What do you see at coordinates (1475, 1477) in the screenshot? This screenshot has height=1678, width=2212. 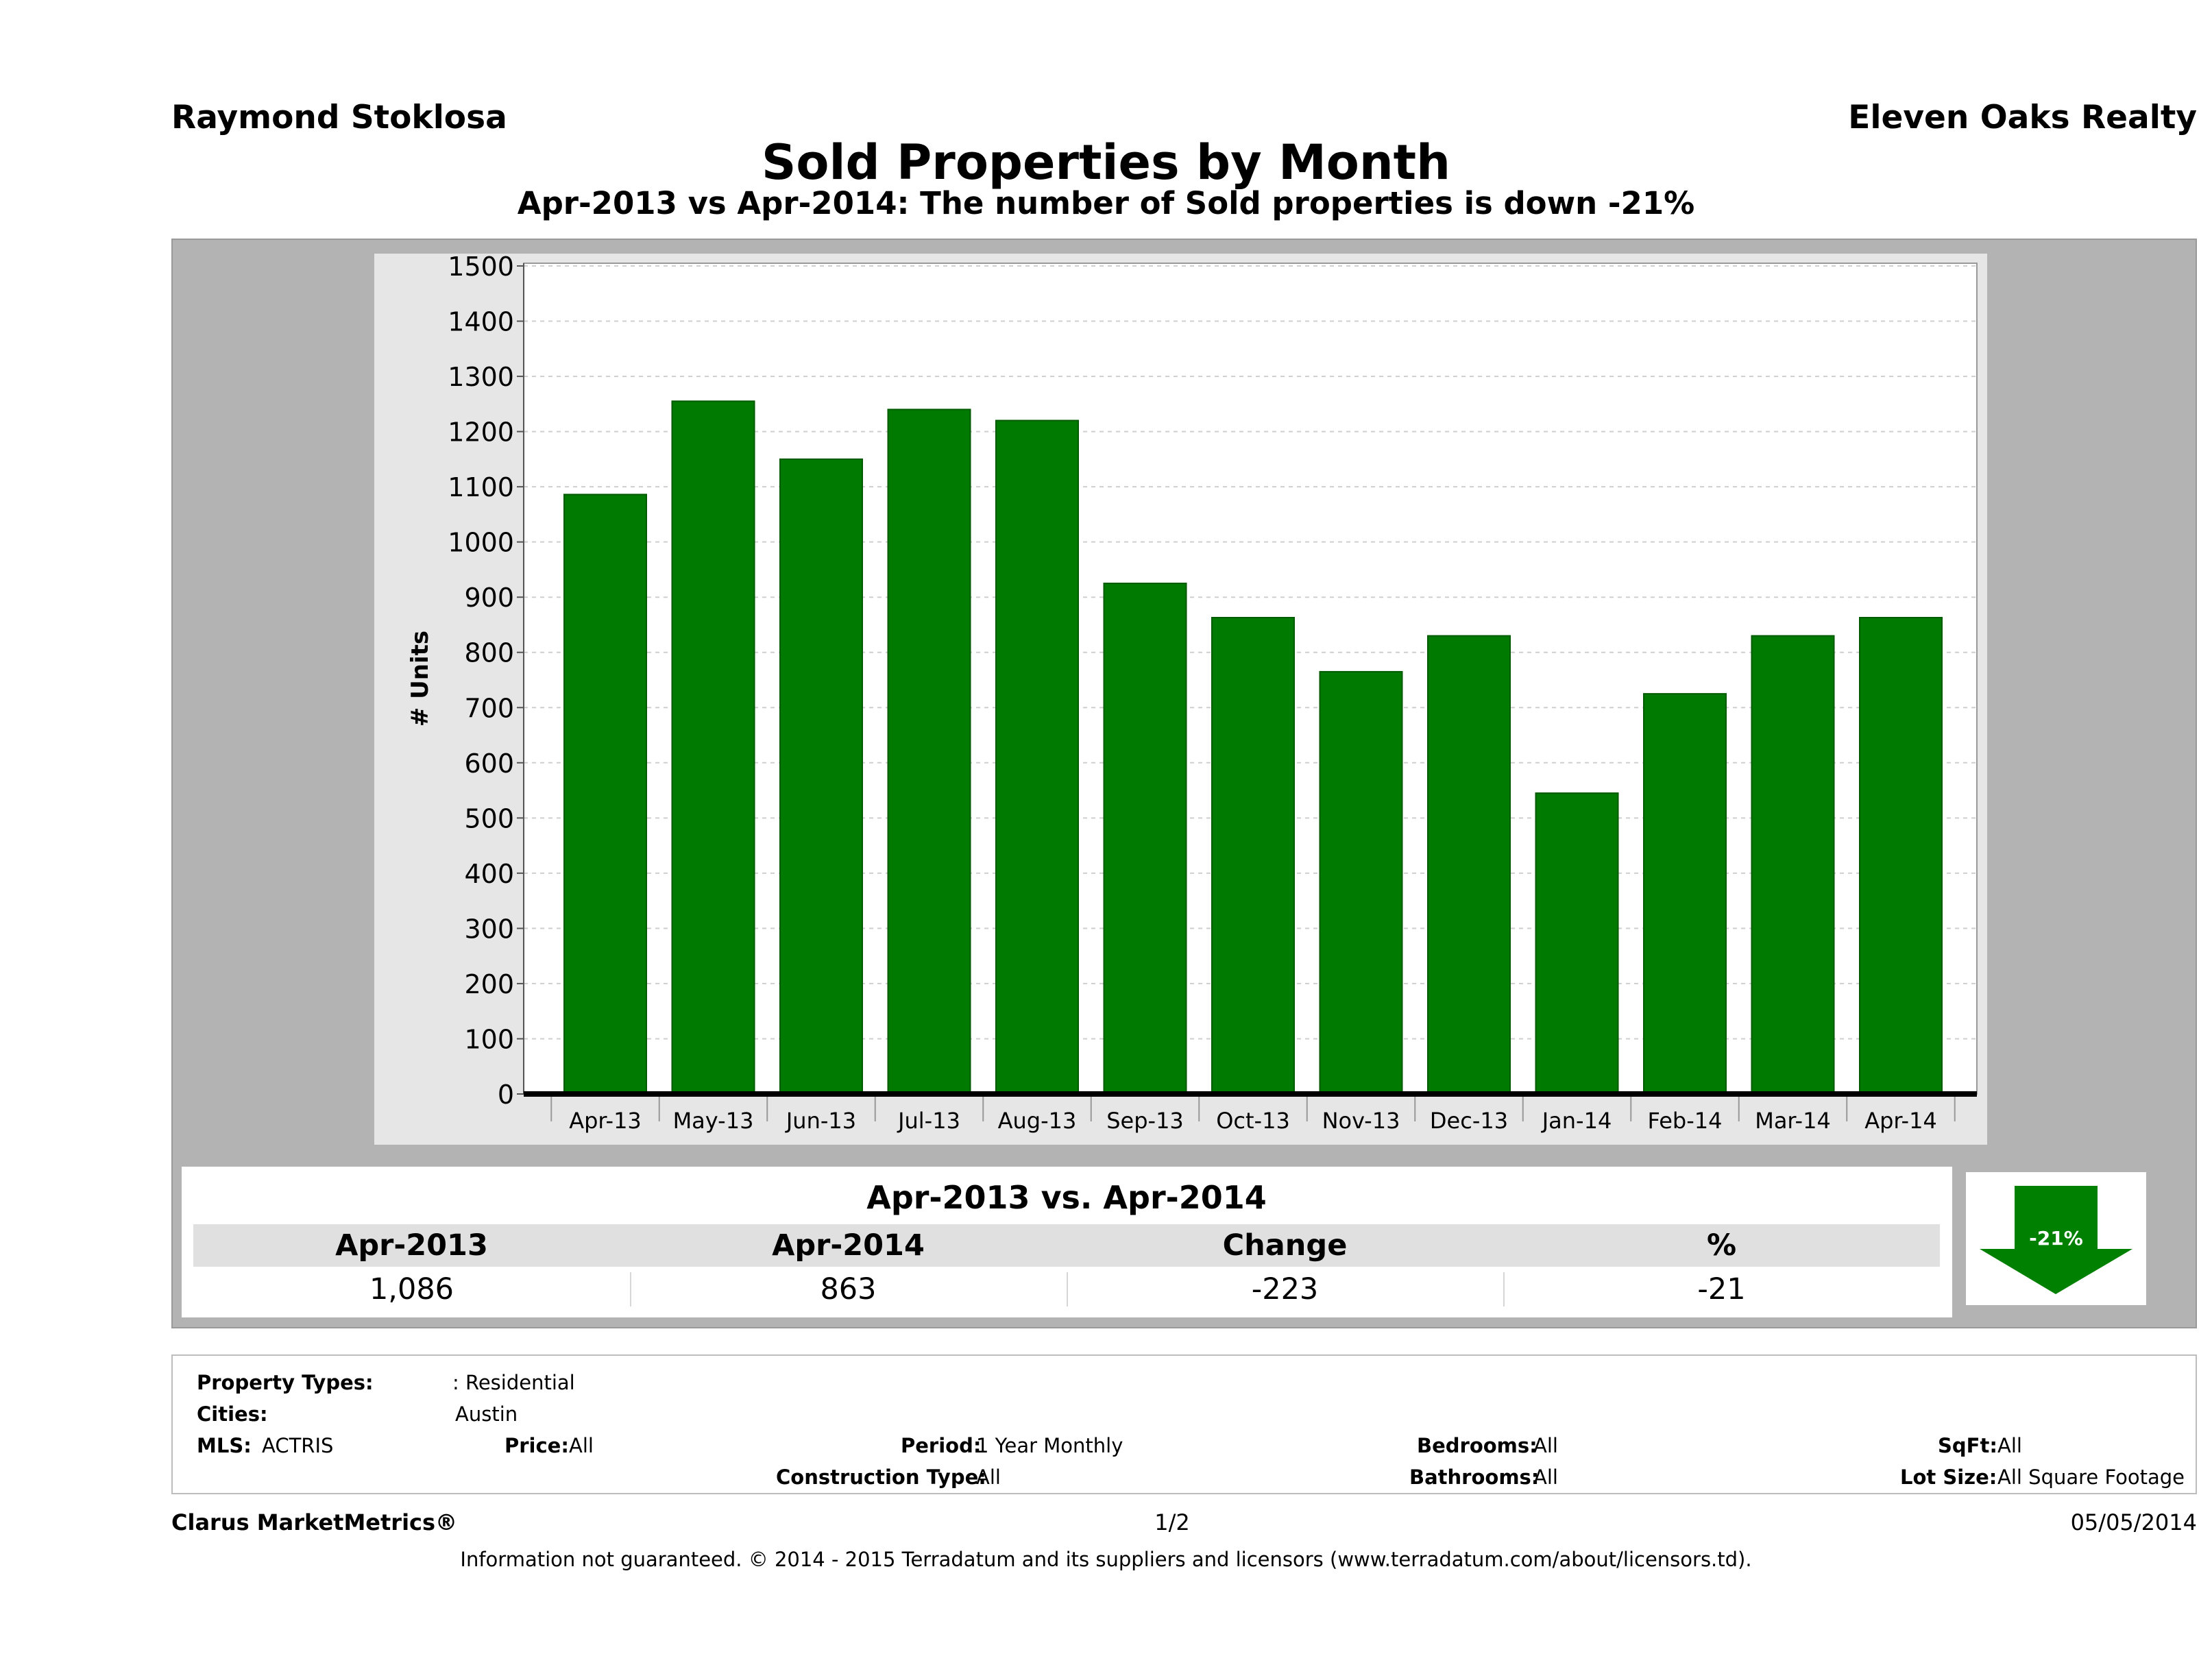 I see `bathrooms-label: Bathrooms:` at bounding box center [1475, 1477].